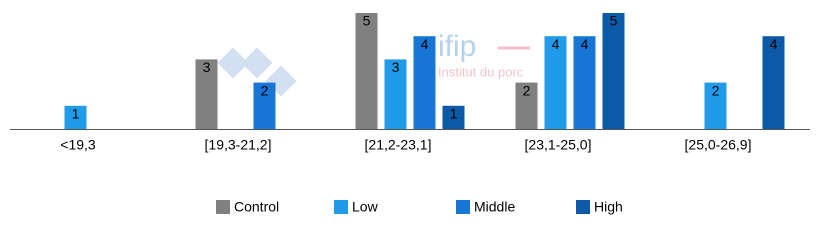  What do you see at coordinates (238, 145) in the screenshot?
I see `x-tick-label: [19,3-21,2]` at bounding box center [238, 145].